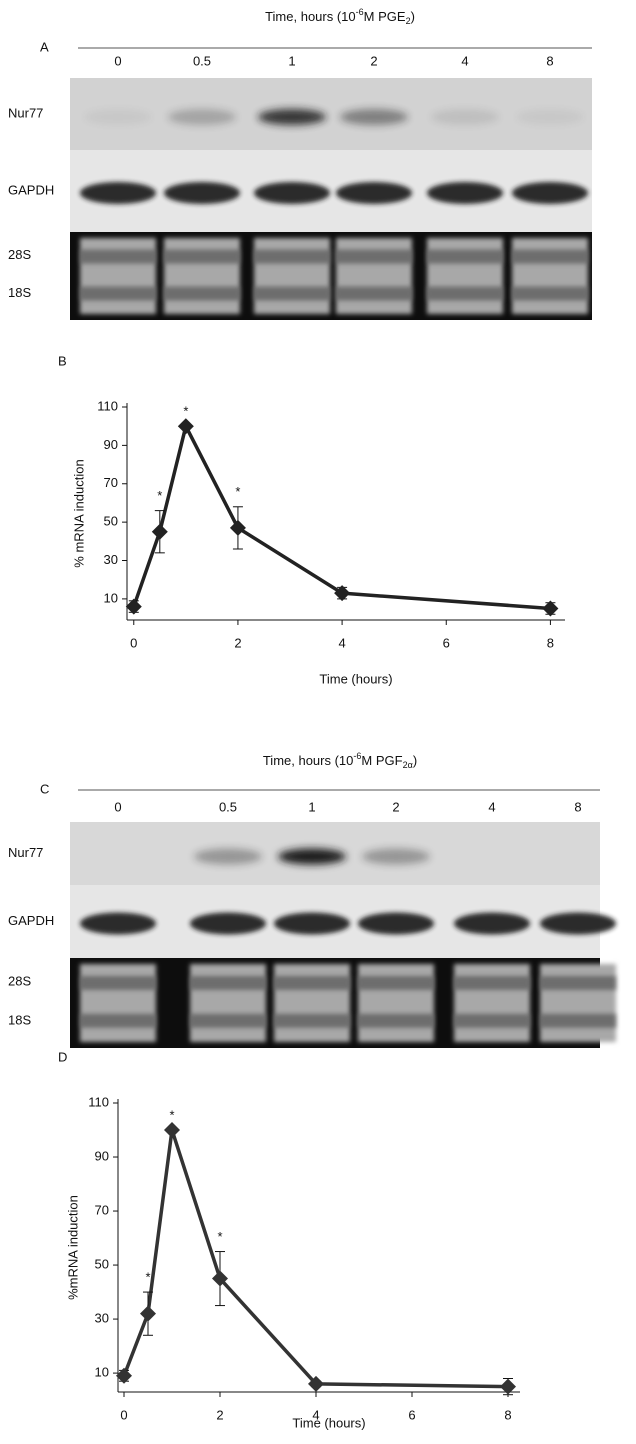 The width and height of the screenshot is (636, 1444). What do you see at coordinates (331, 276) in the screenshot?
I see `rrna-strip` at bounding box center [331, 276].